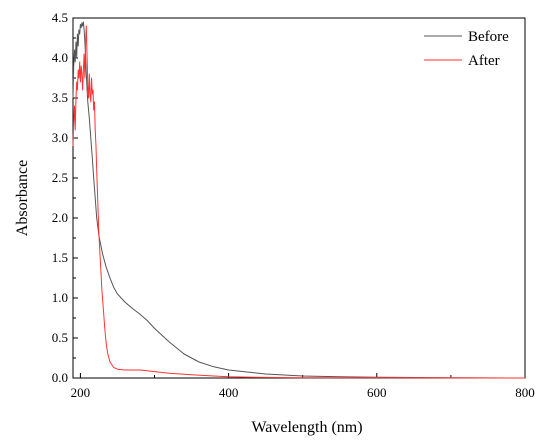 The height and width of the screenshot is (446, 550). Describe the element at coordinates (306, 427) in the screenshot. I see `x-axis-title: Wavelength (nm)` at that location.